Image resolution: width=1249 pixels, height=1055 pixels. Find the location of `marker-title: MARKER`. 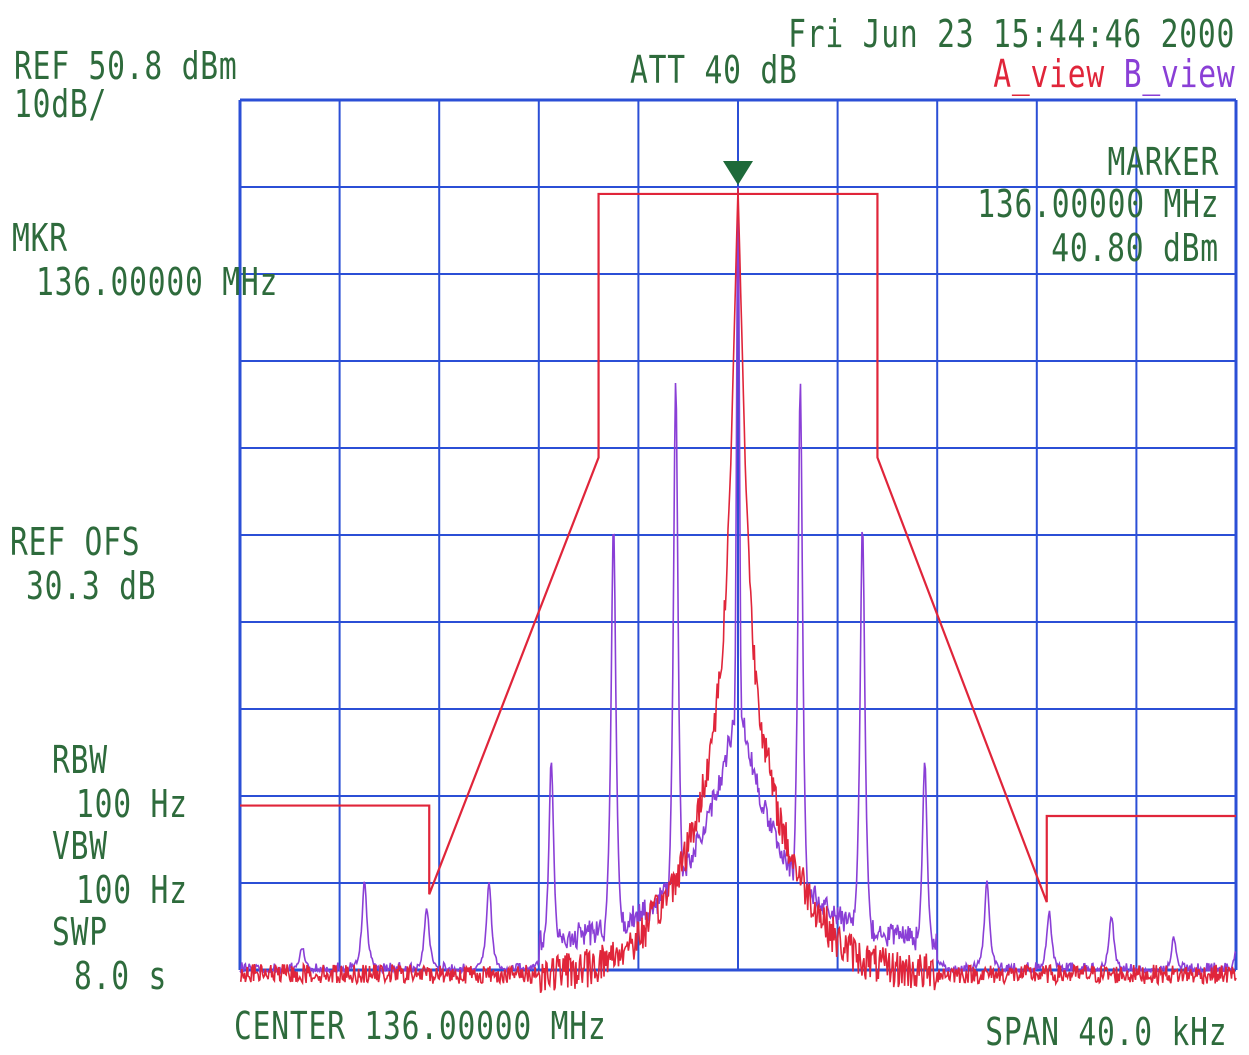

marker-title: MARKER is located at coordinates (1163, 162).